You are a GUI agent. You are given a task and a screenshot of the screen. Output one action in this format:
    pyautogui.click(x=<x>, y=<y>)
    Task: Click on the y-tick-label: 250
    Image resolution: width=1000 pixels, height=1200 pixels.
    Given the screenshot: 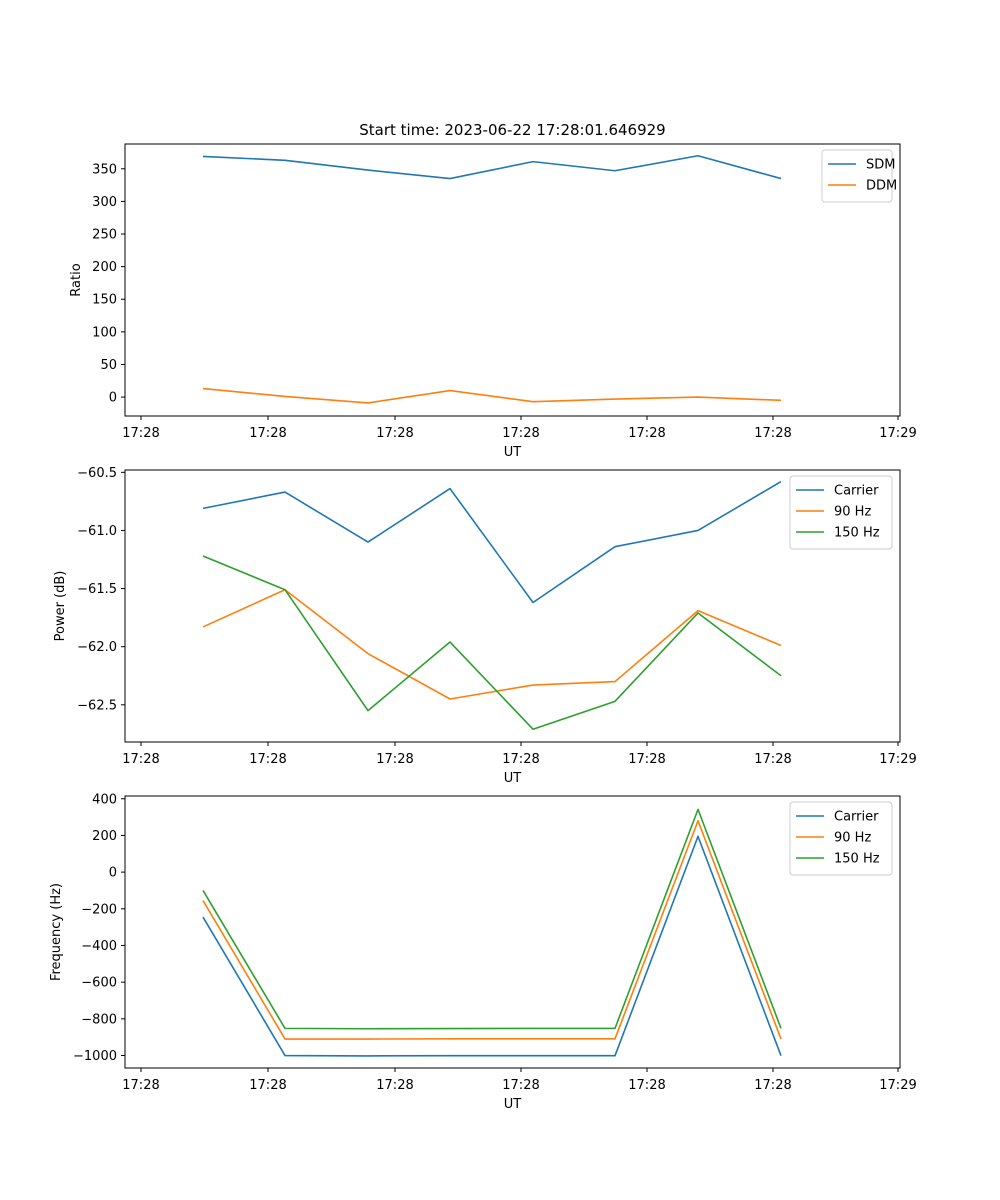 What is the action you would take?
    pyautogui.click(x=104, y=235)
    